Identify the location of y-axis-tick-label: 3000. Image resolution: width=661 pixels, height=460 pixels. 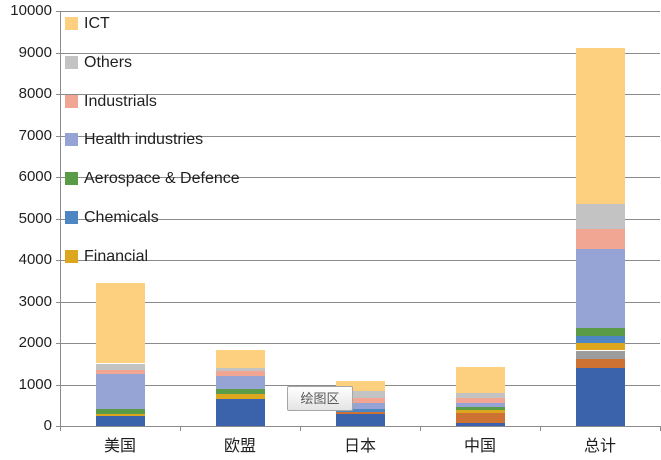
(35, 301).